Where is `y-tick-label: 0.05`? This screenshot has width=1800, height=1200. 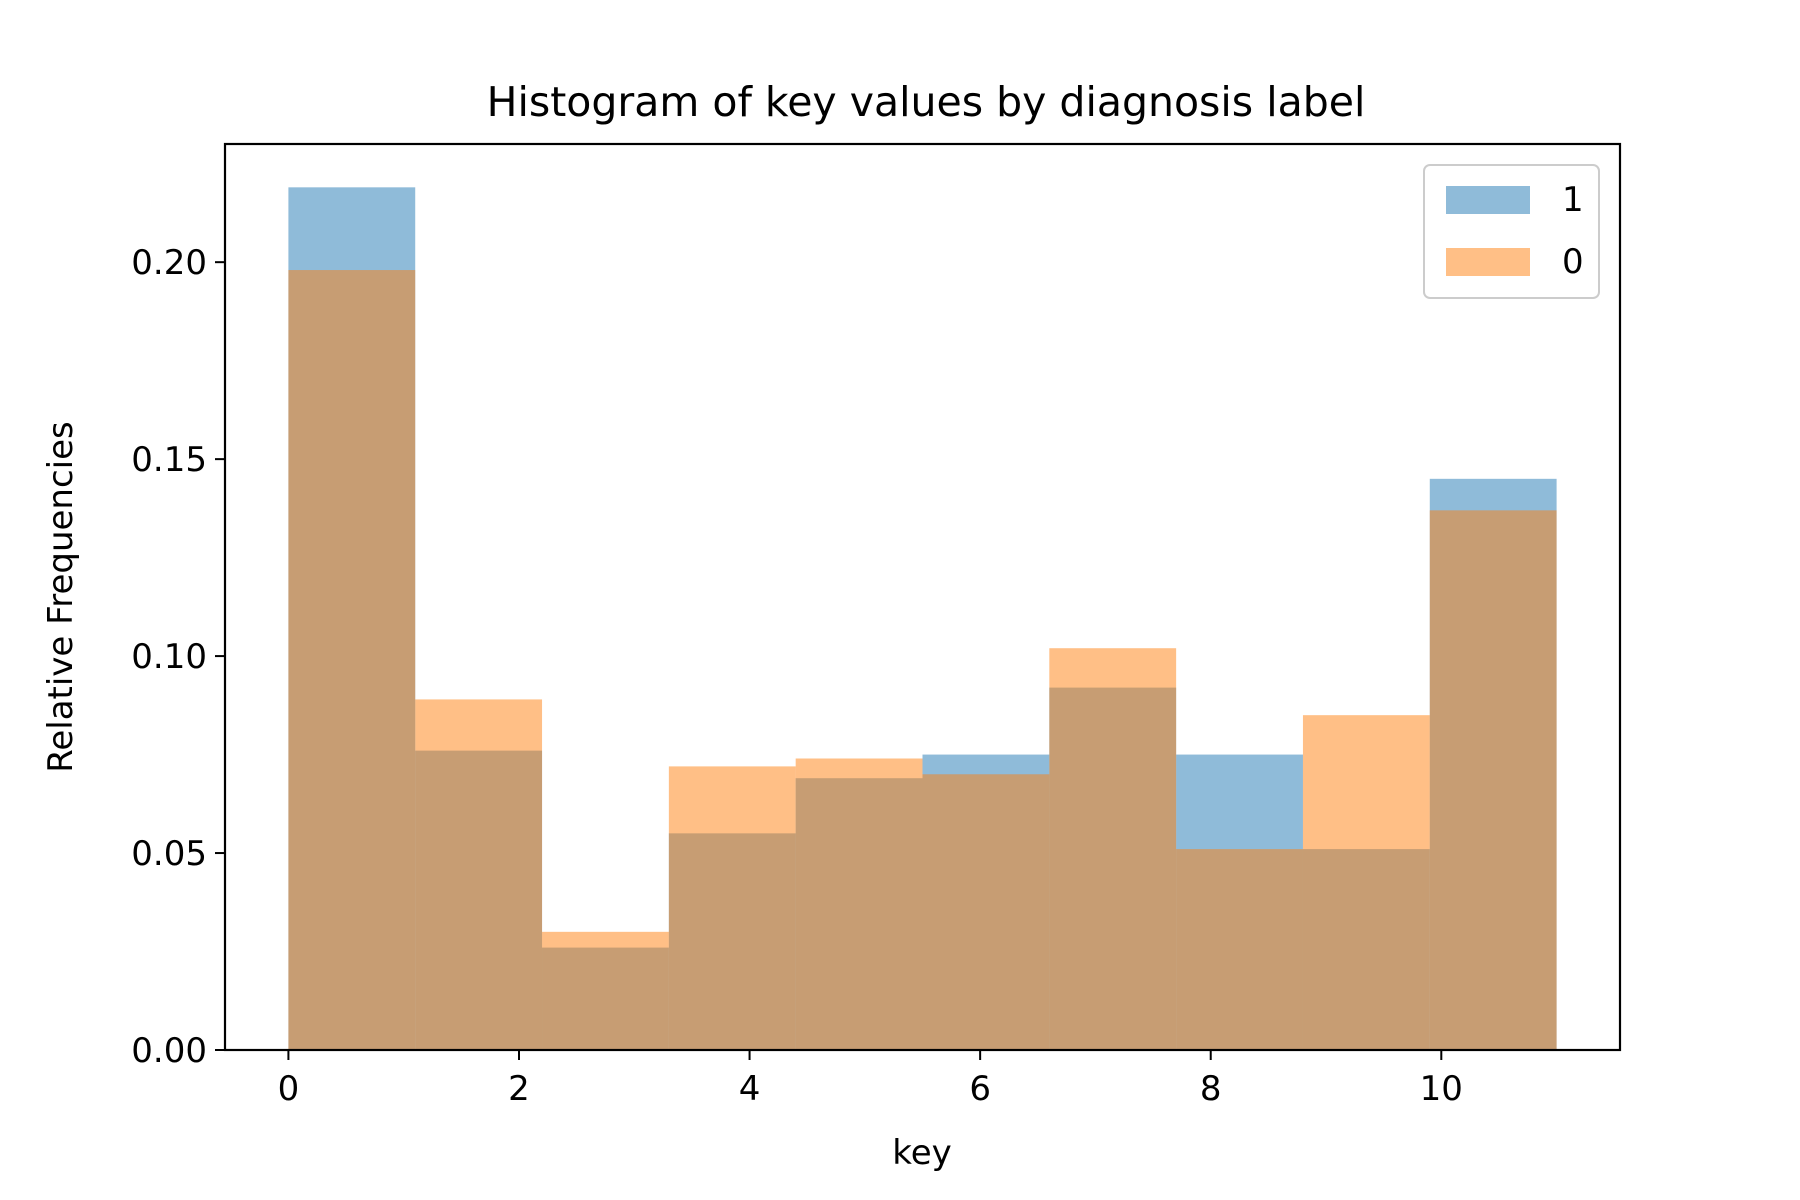
y-tick-label: 0.05 is located at coordinates (169, 854).